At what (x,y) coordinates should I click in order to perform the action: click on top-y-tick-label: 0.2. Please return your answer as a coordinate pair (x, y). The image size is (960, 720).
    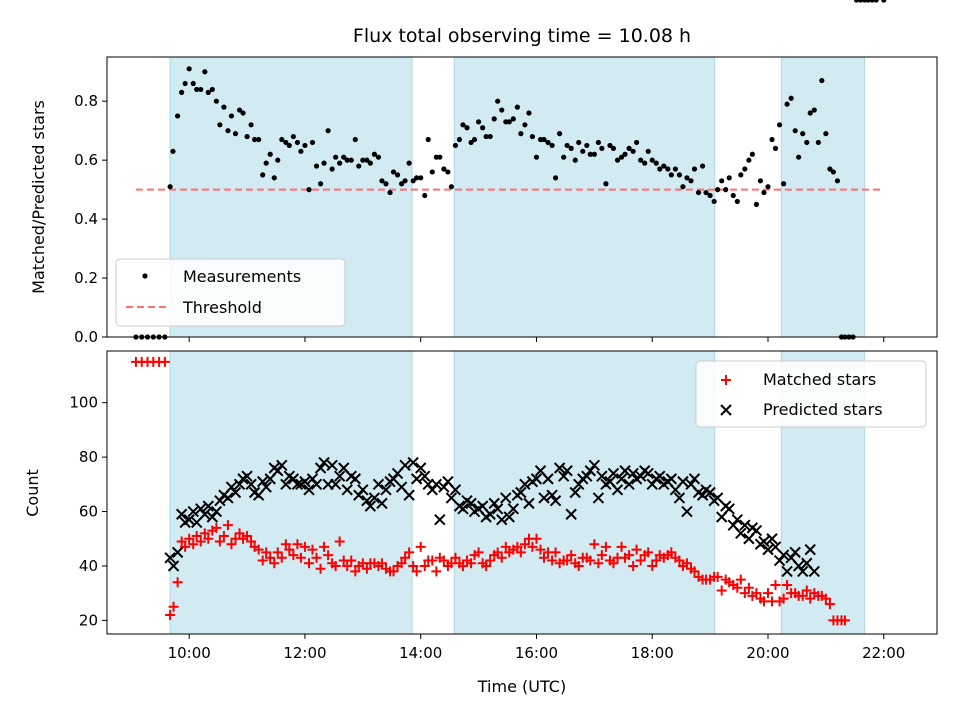
    Looking at the image, I should click on (86, 278).